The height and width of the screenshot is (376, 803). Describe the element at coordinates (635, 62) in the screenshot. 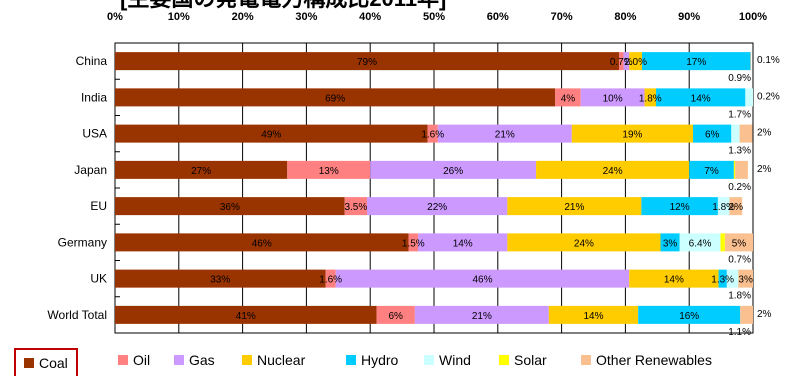

I see `data-label: 2.0%` at that location.